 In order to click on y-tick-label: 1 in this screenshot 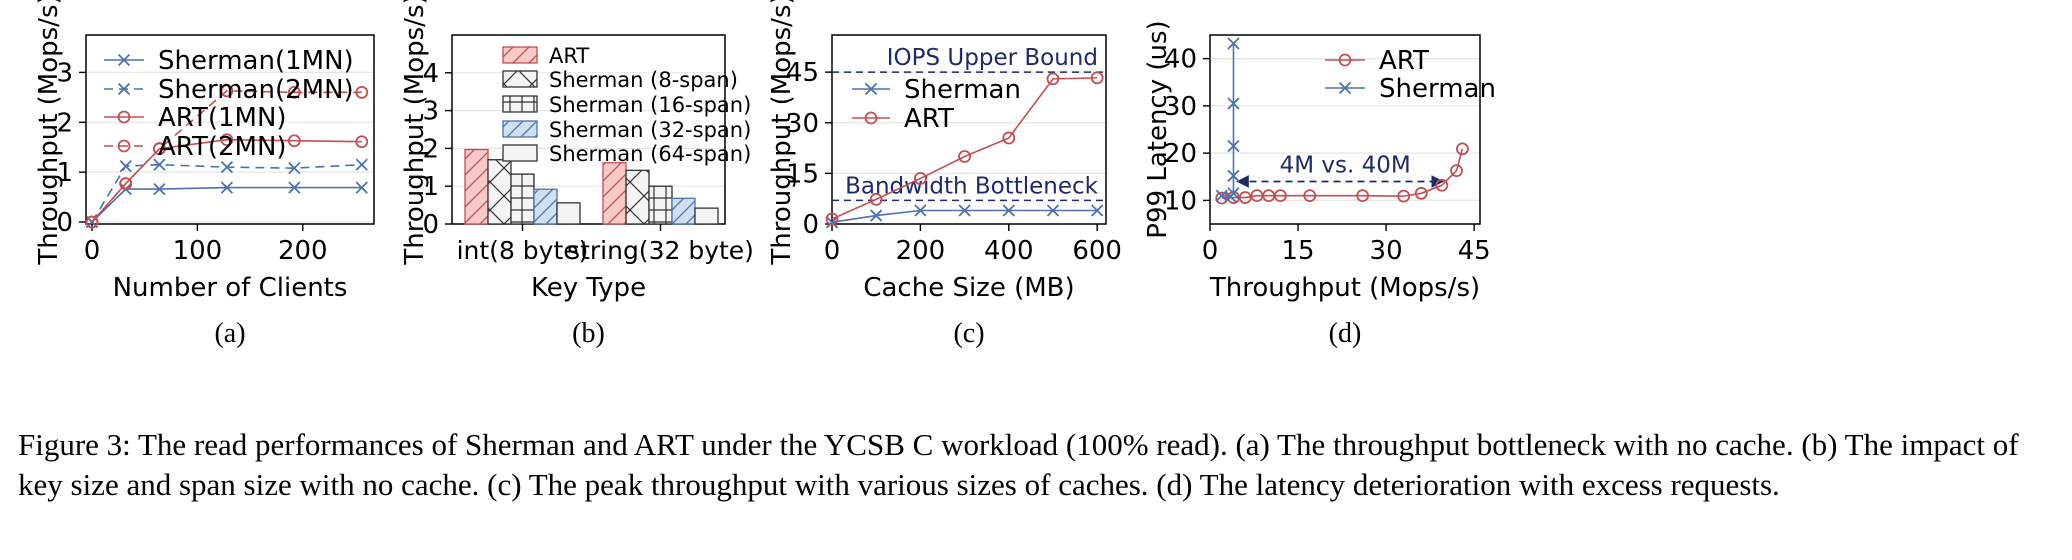, I will do `click(430, 187)`.